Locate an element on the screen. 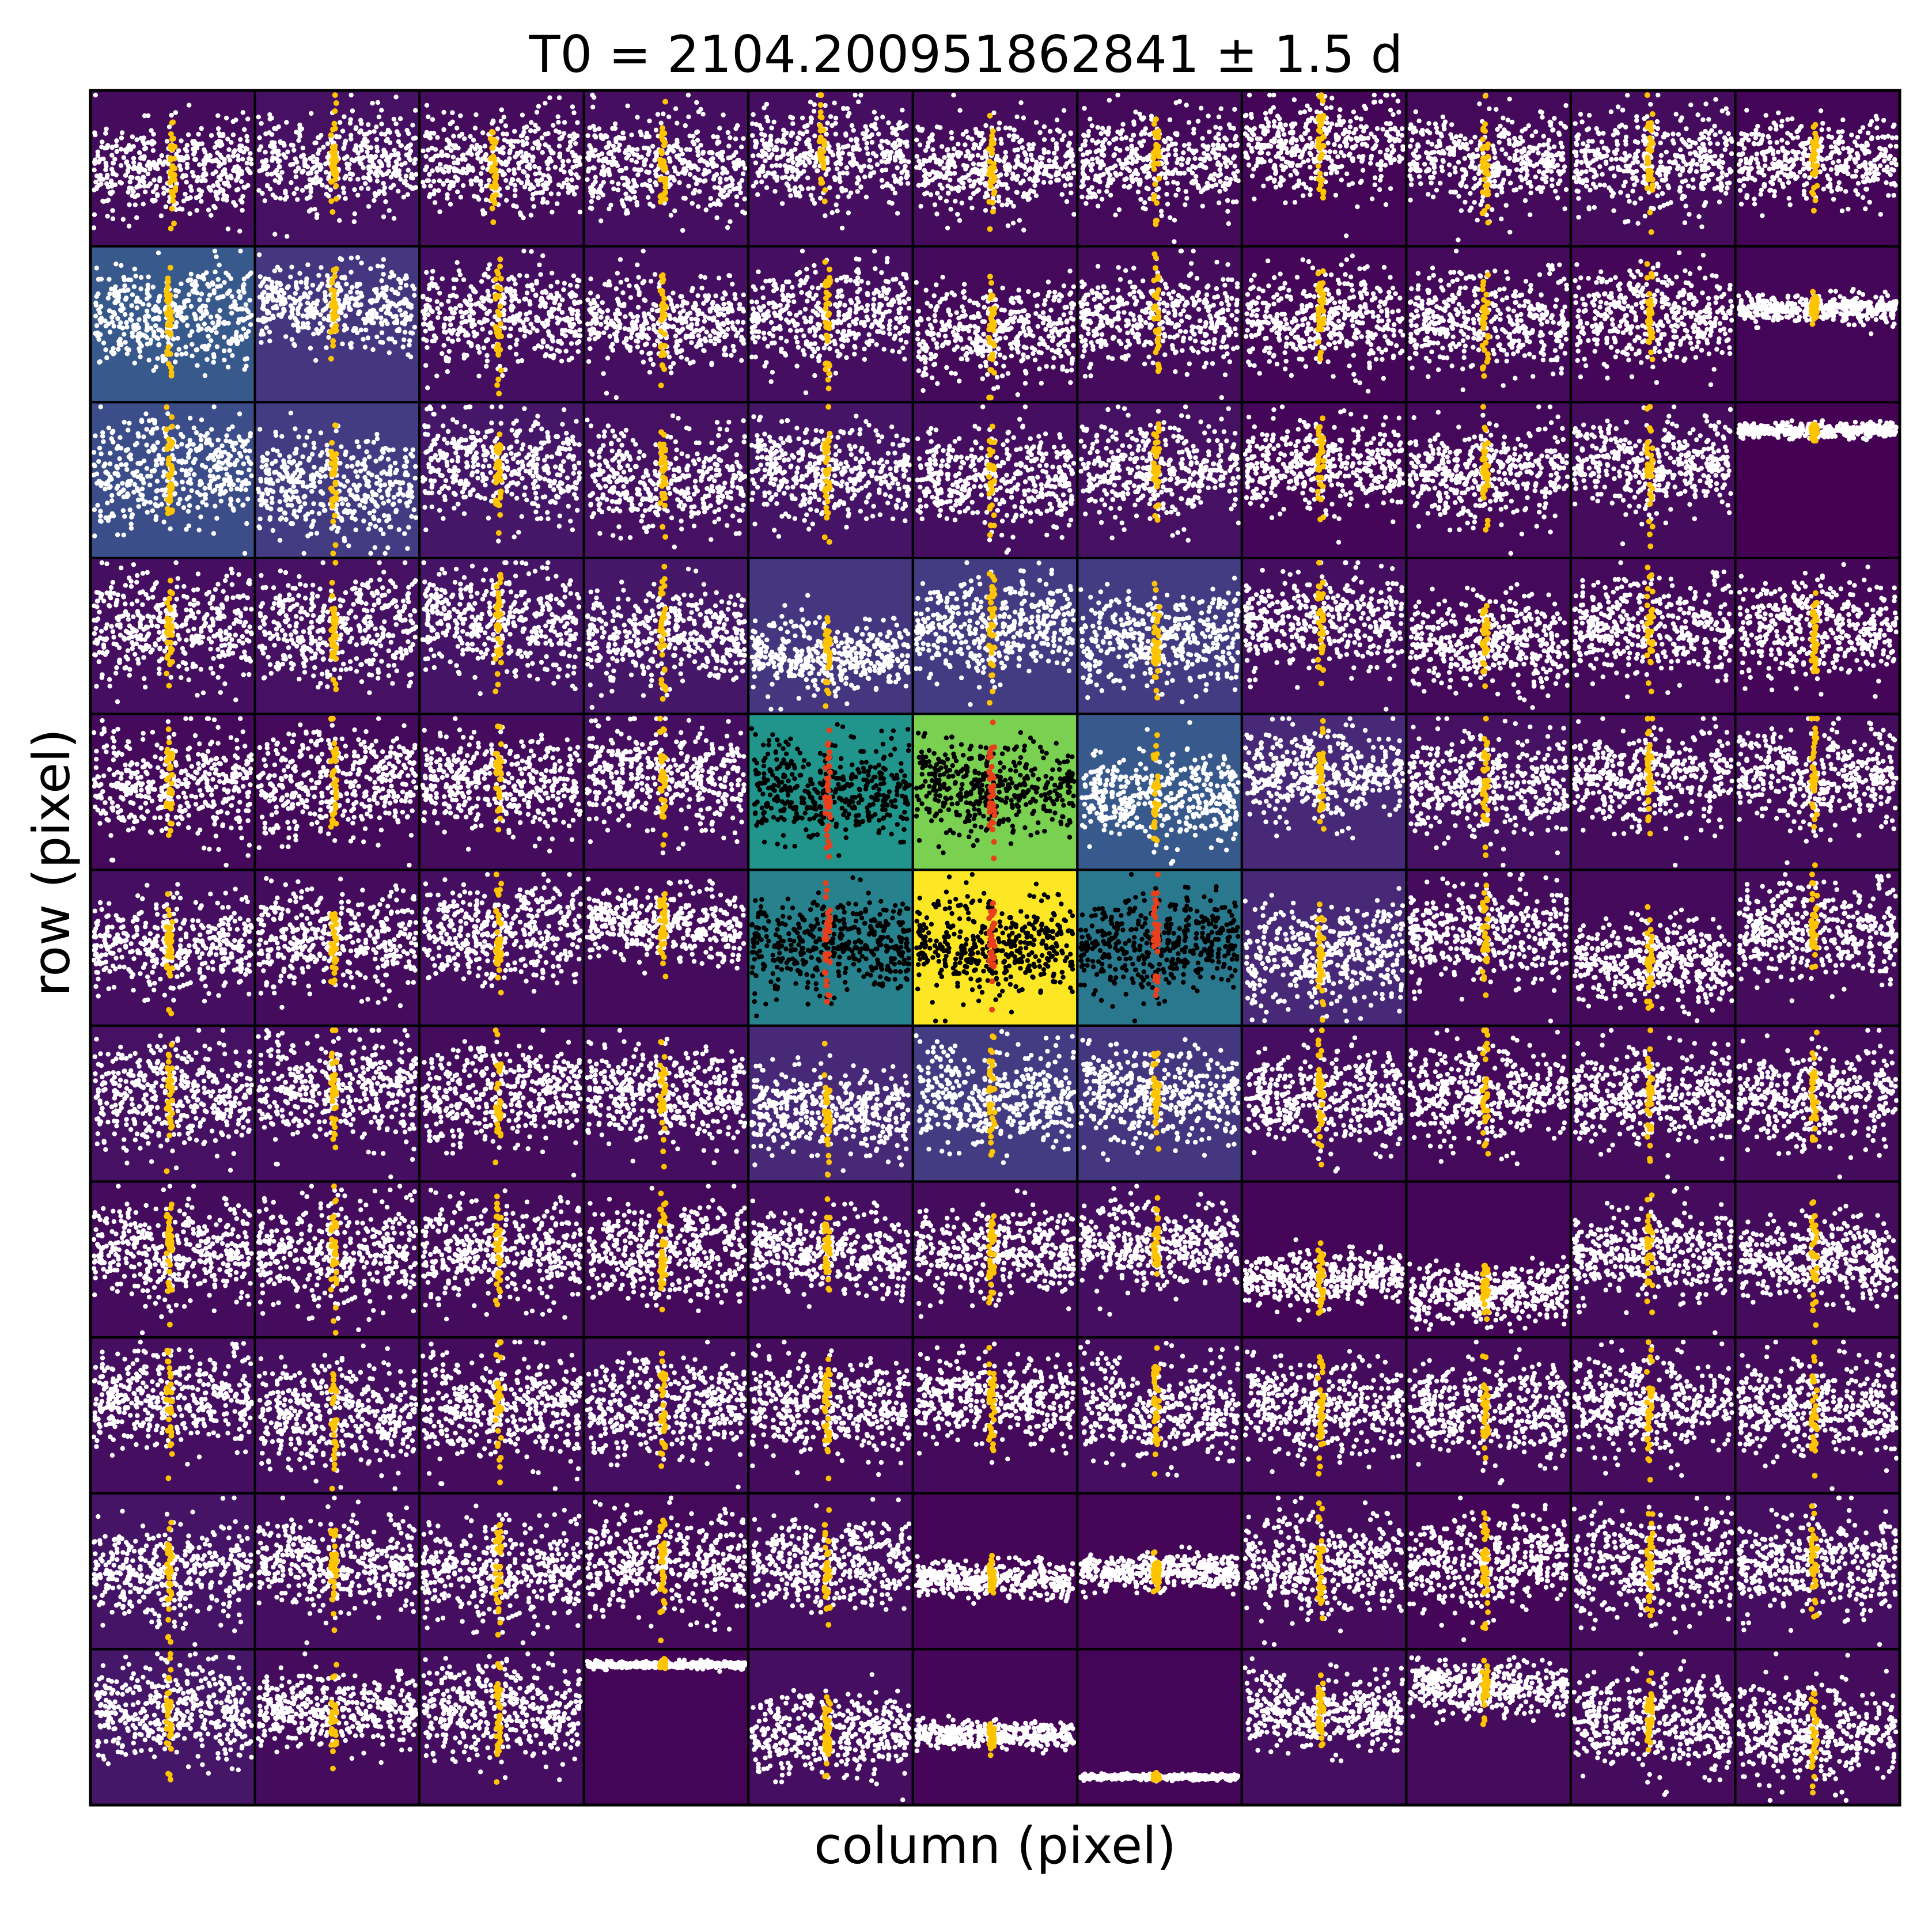  pixel-cell-r10-c1 is located at coordinates (337, 1727).